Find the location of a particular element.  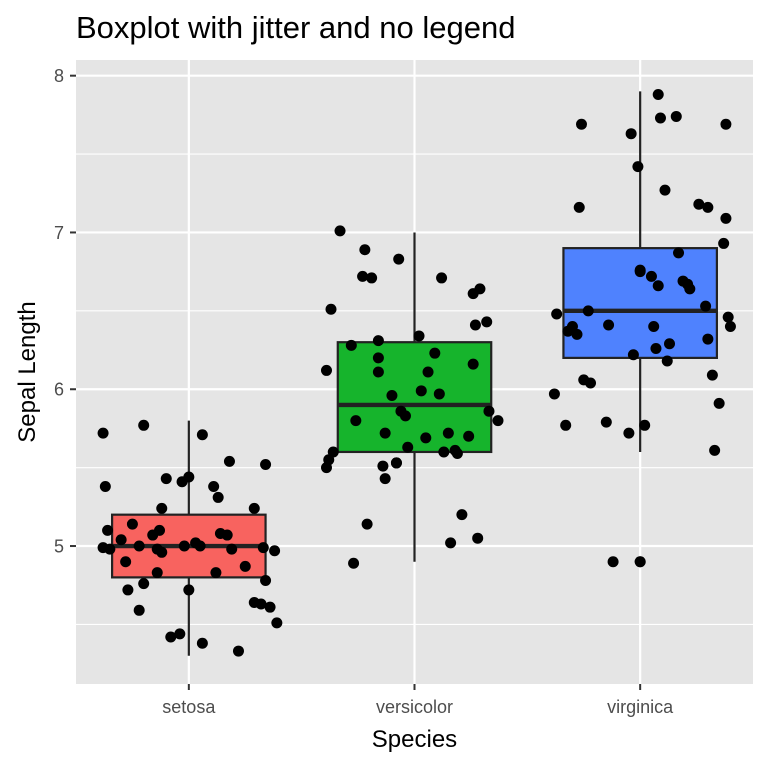

box-virginica is located at coordinates (640, 329).